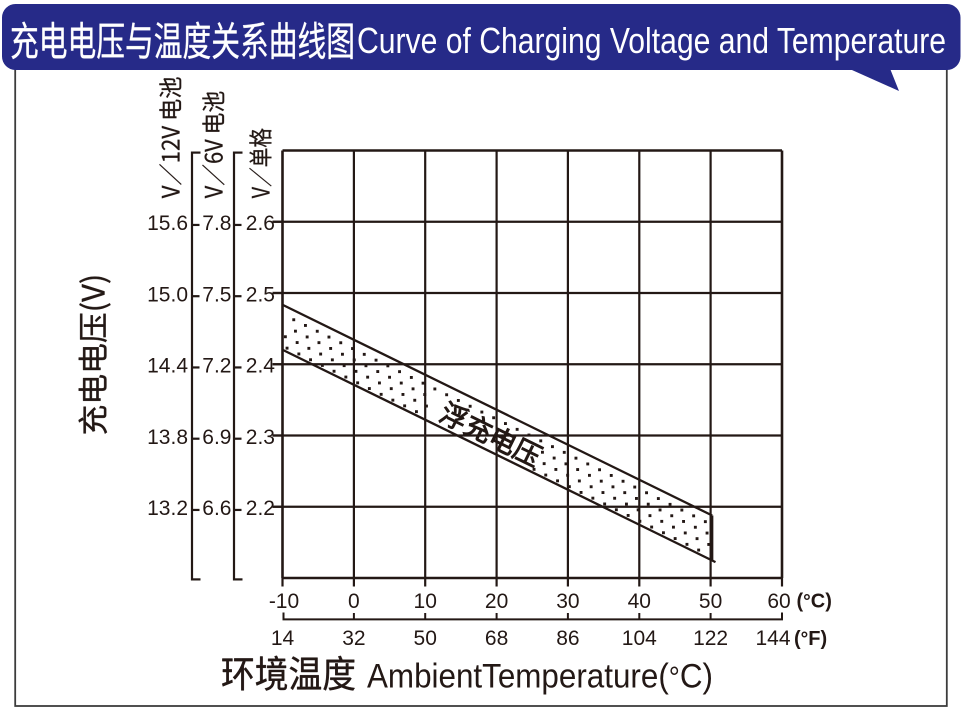 The width and height of the screenshot is (964, 710). Describe the element at coordinates (216, 437) in the screenshot. I see `svg-text: 6.9` at that location.